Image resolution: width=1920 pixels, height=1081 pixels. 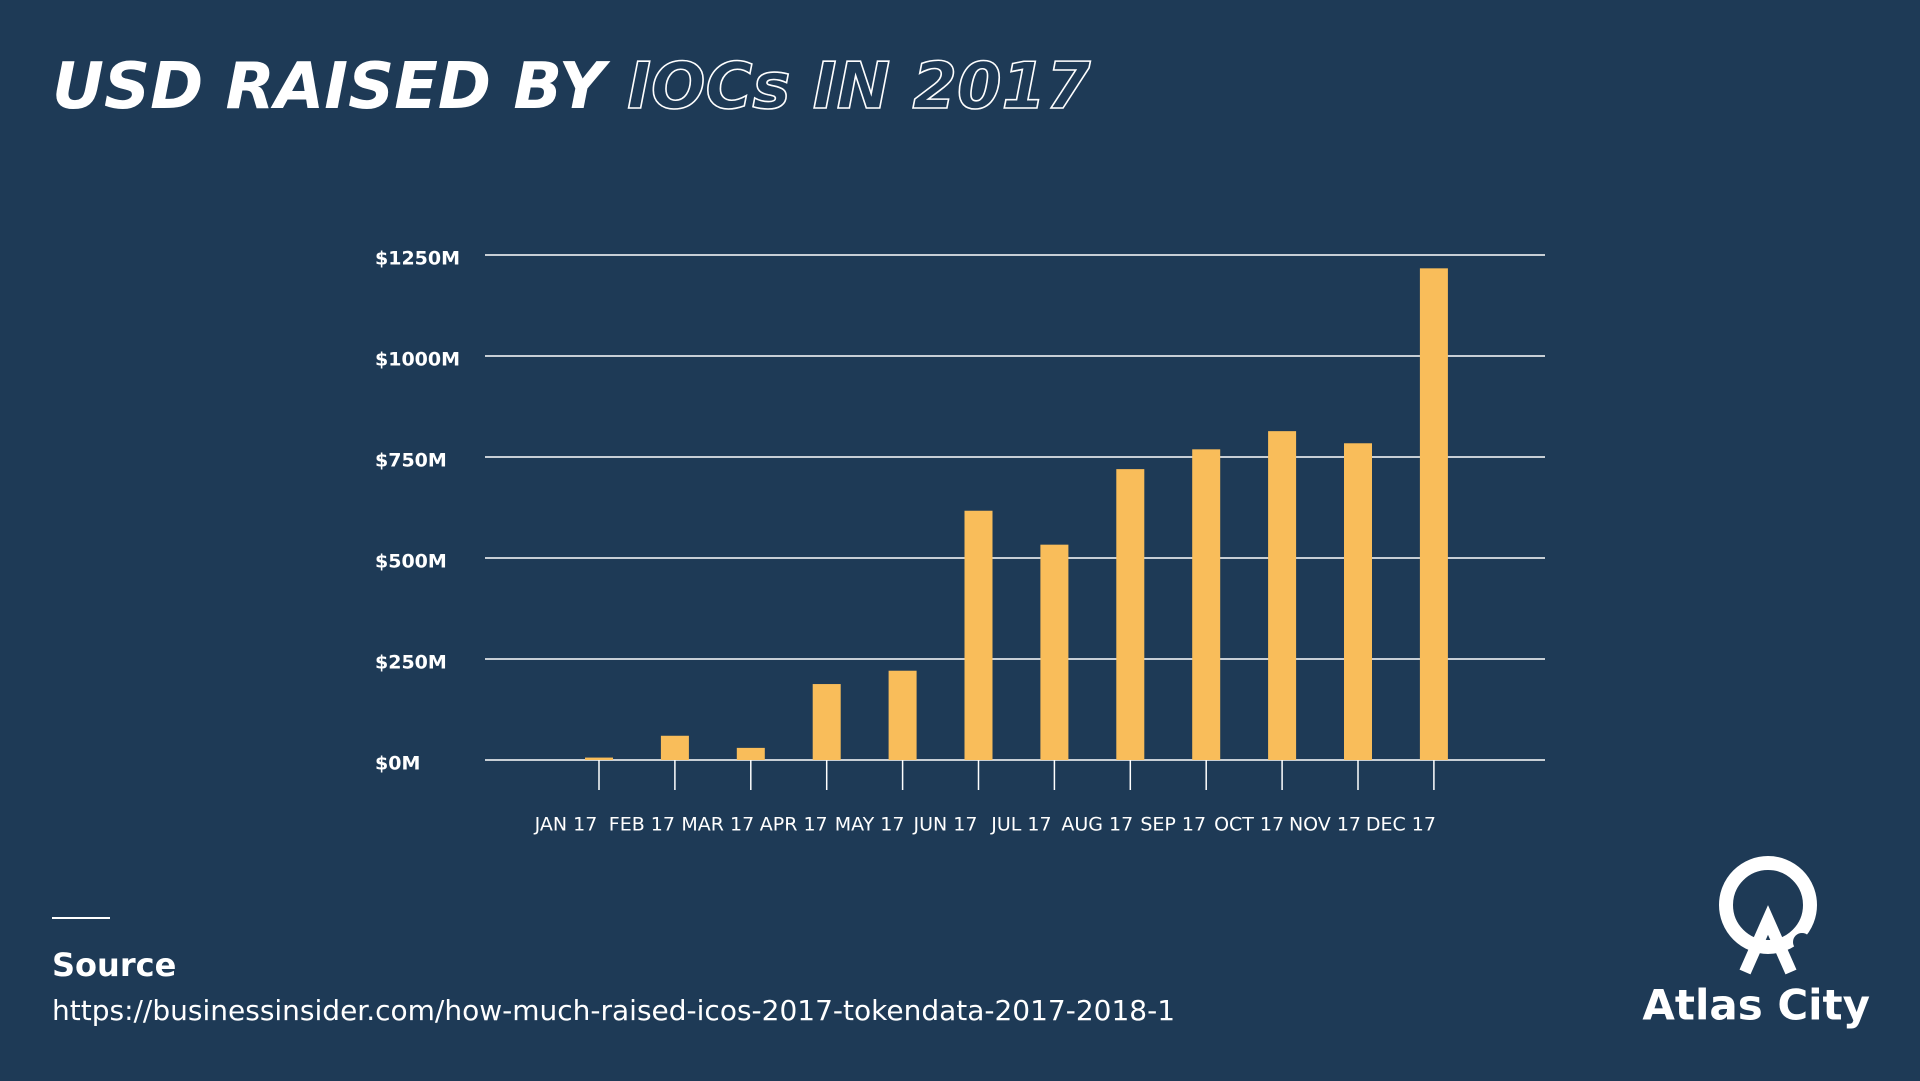 What do you see at coordinates (566, 825) in the screenshot?
I see `x-tick-label: JAN 17` at bounding box center [566, 825].